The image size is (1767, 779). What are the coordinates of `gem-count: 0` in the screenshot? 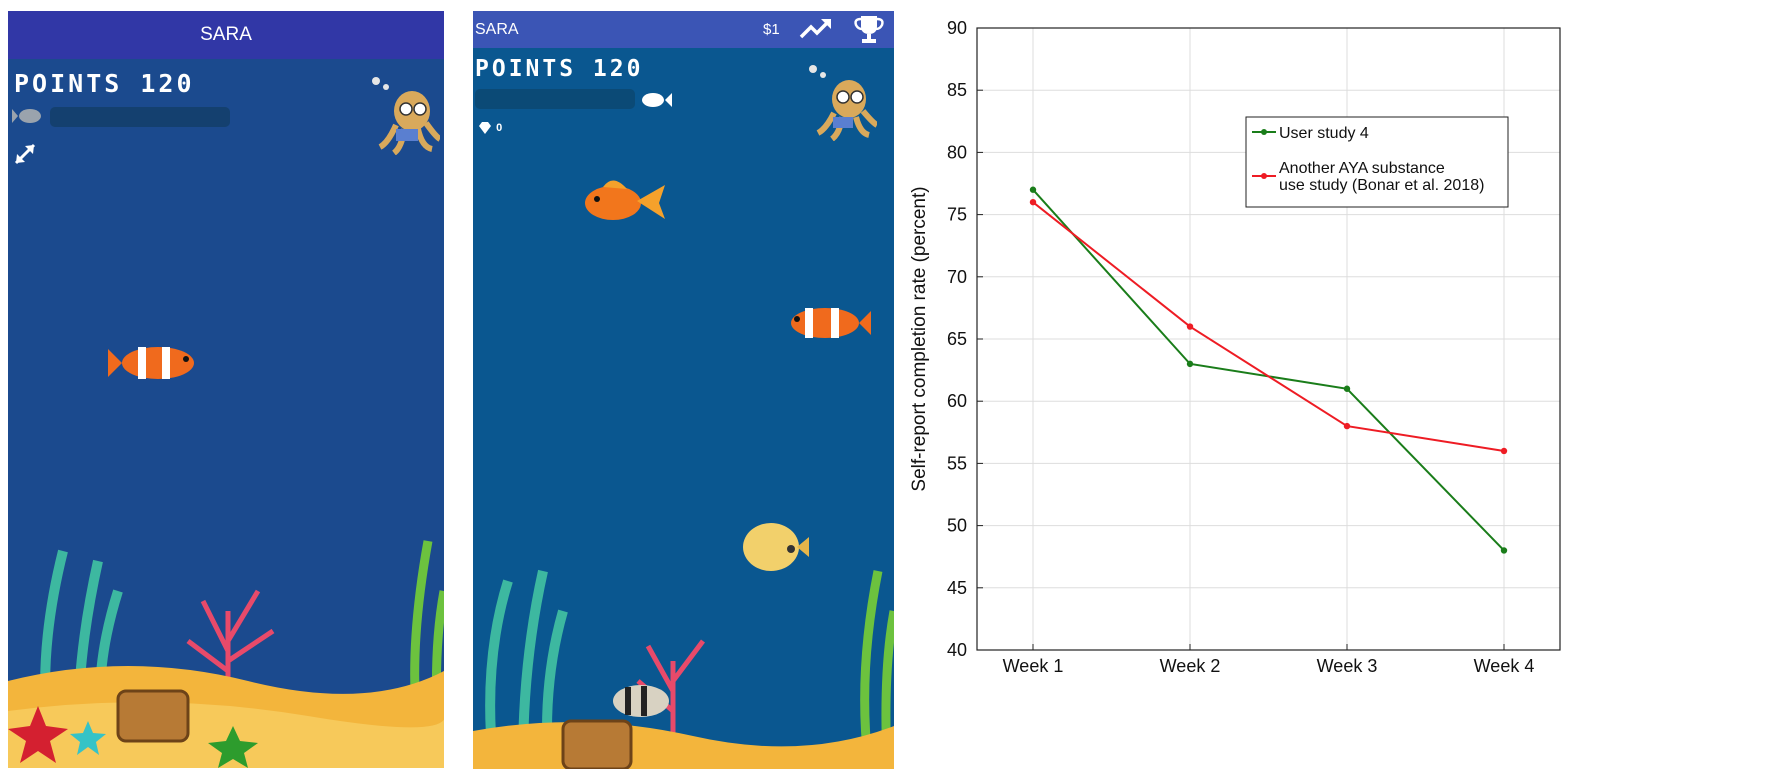 It's located at (499, 128).